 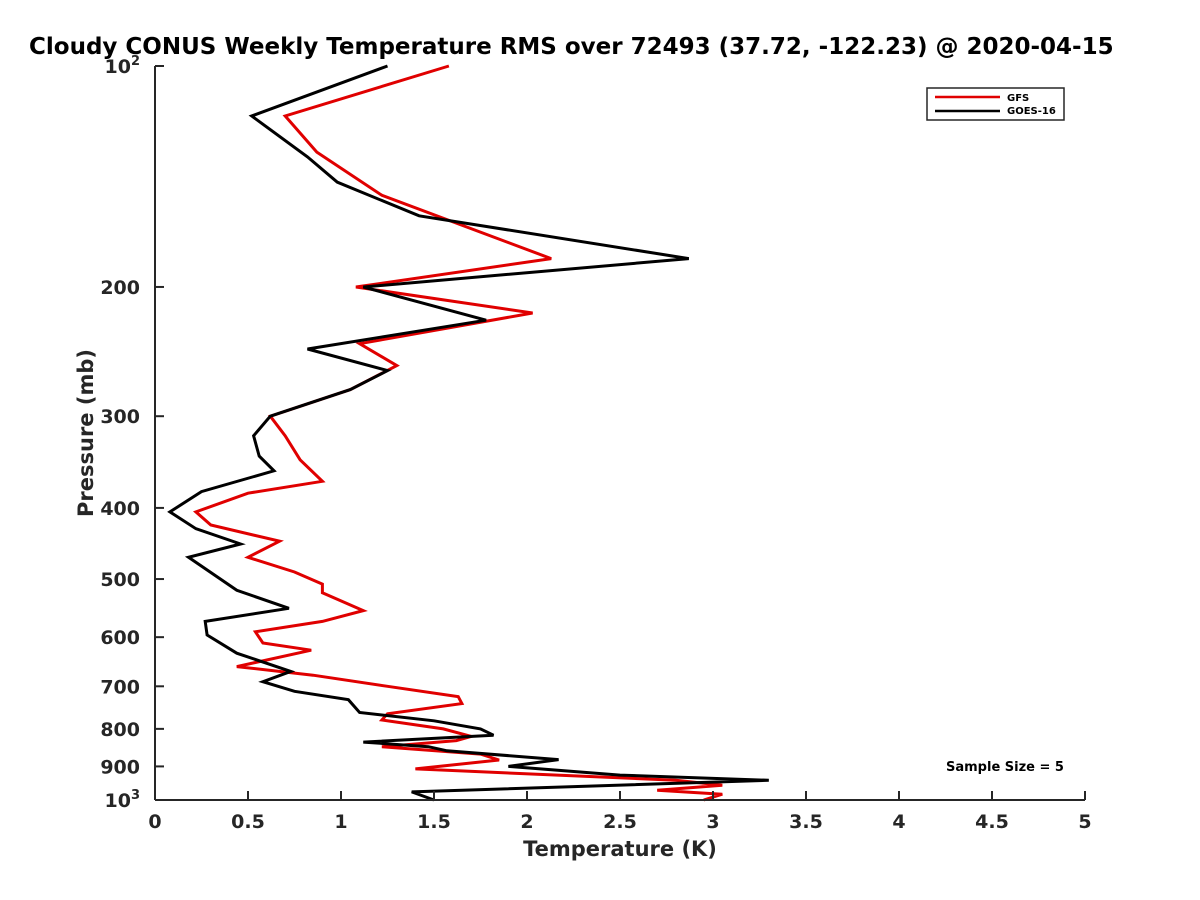 I want to click on x-tick-label: 2, so click(x=526, y=822).